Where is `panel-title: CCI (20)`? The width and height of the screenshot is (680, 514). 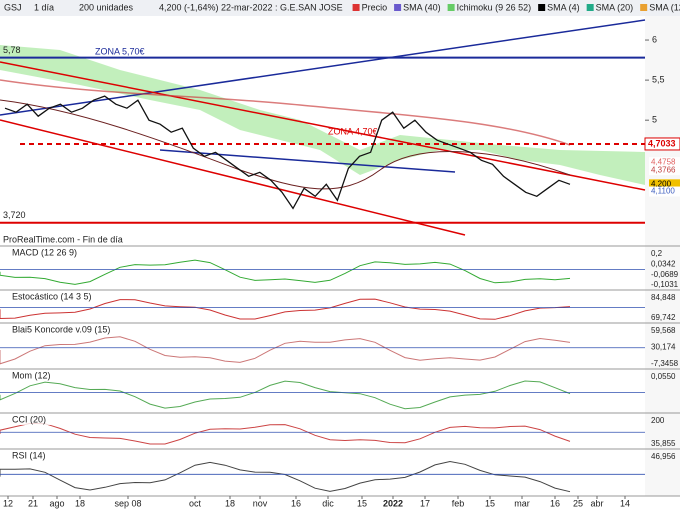
panel-title: CCI (20) is located at coordinates (29, 419).